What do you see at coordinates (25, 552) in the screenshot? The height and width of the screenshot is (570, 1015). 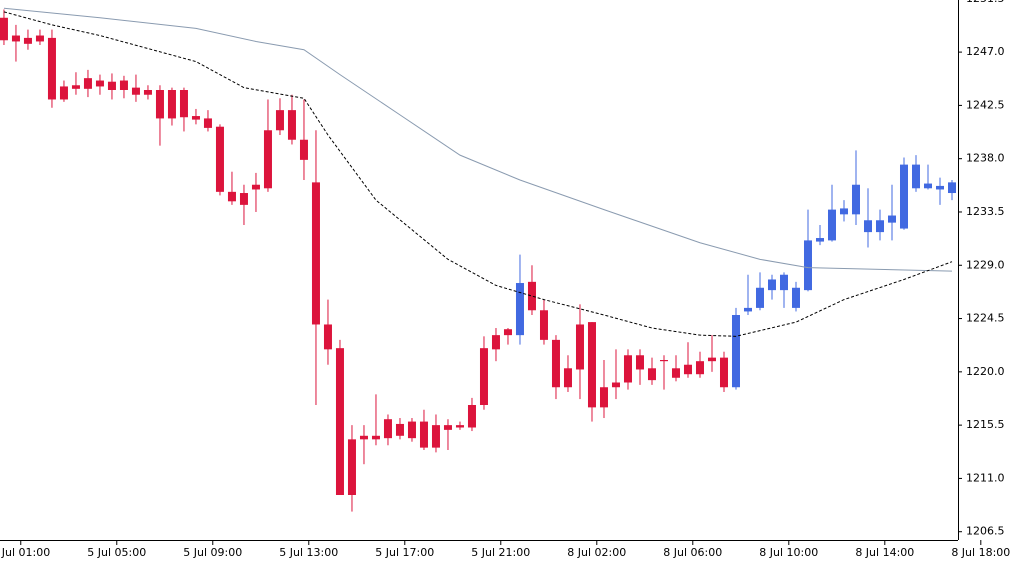 I see `x-tick-label: 5 Jul 01:00` at bounding box center [25, 552].